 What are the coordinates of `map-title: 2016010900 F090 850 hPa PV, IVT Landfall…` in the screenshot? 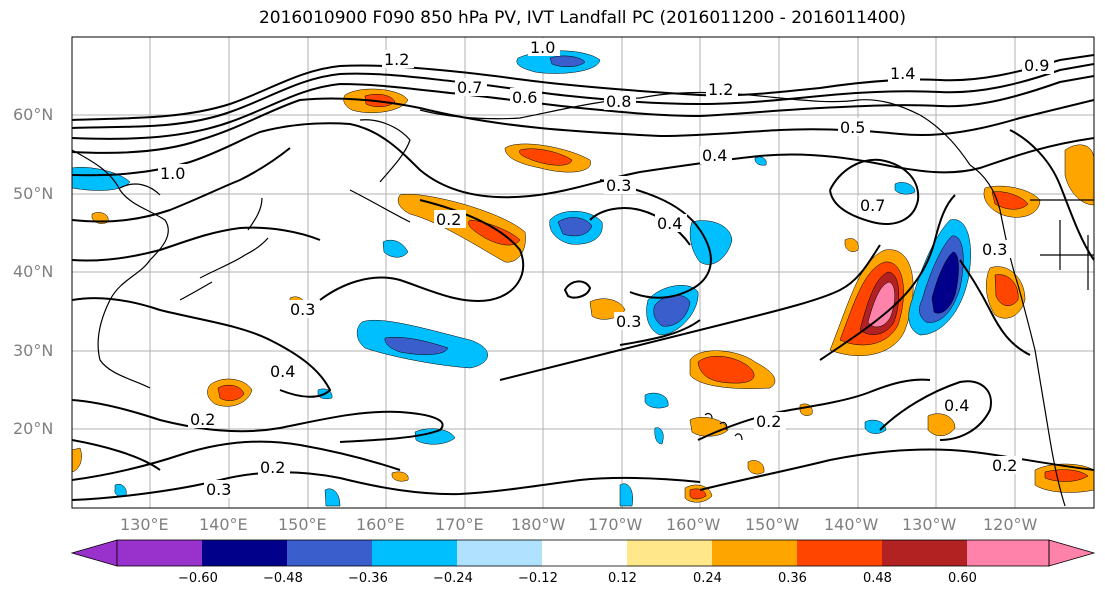 It's located at (582, 18).